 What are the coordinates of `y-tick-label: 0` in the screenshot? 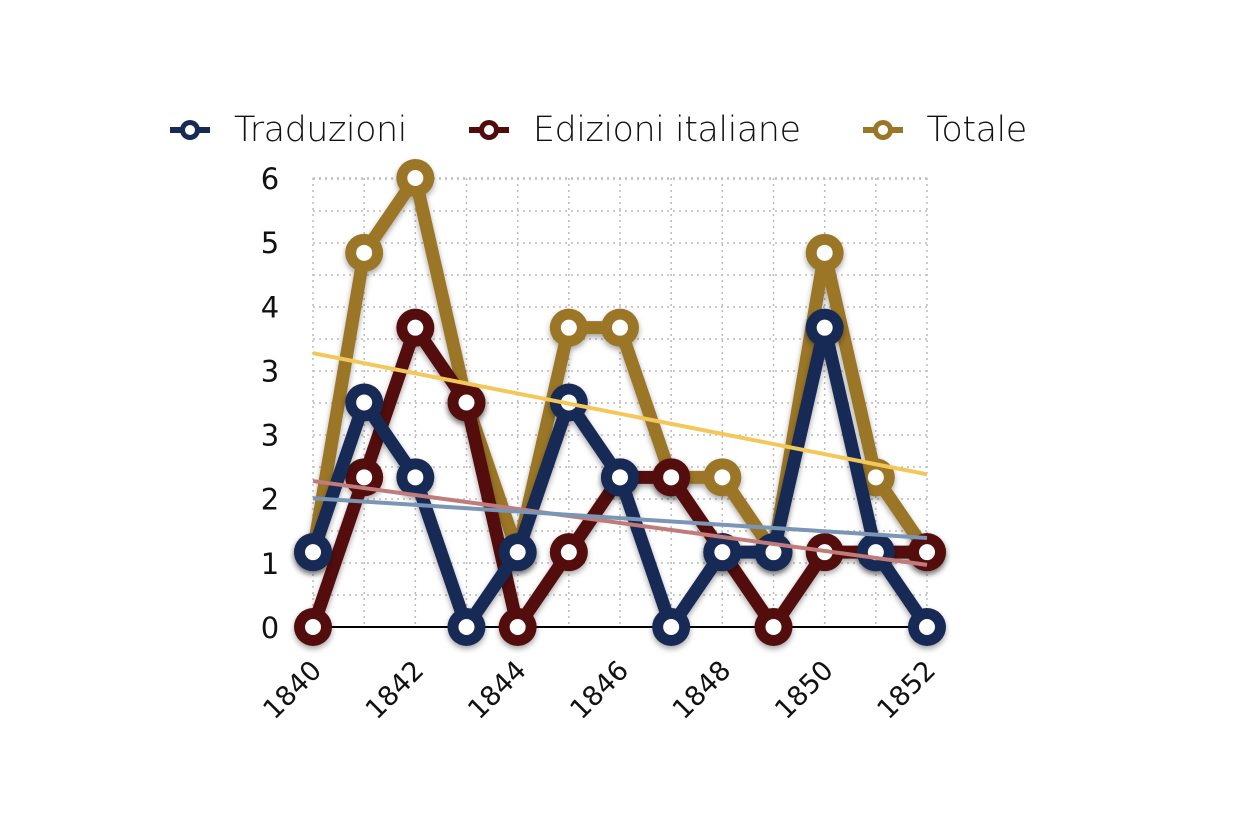 It's located at (270, 628).